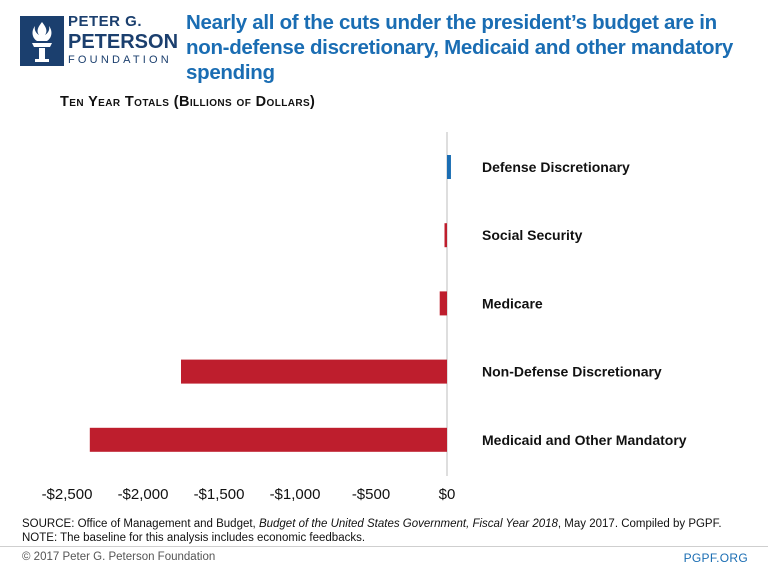 The image size is (768, 576). What do you see at coordinates (105, 21) in the screenshot?
I see `logo-line-1: PETER G.` at bounding box center [105, 21].